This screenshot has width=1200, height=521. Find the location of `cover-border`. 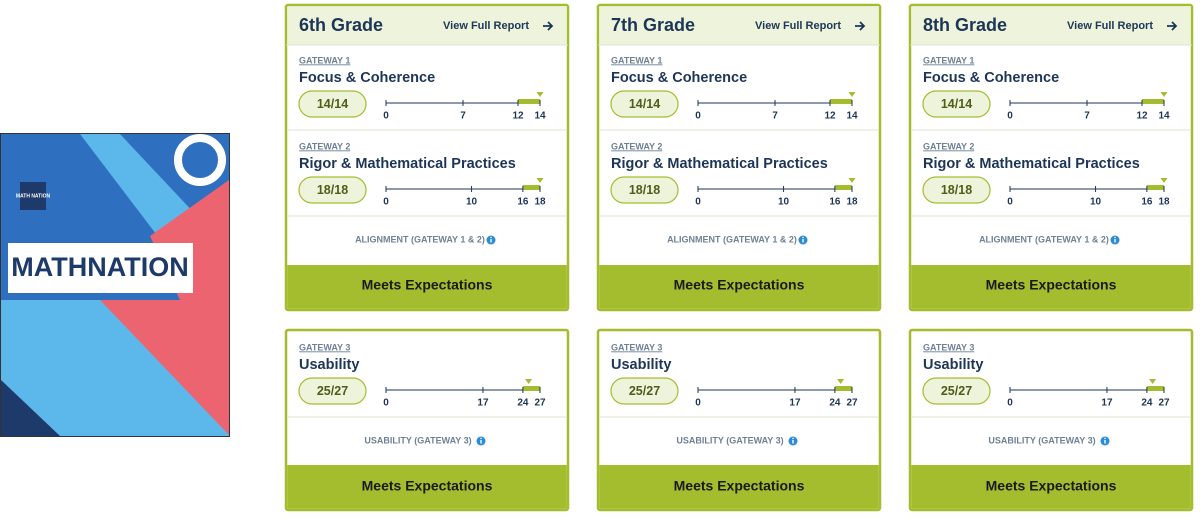

cover-border is located at coordinates (115, 285).